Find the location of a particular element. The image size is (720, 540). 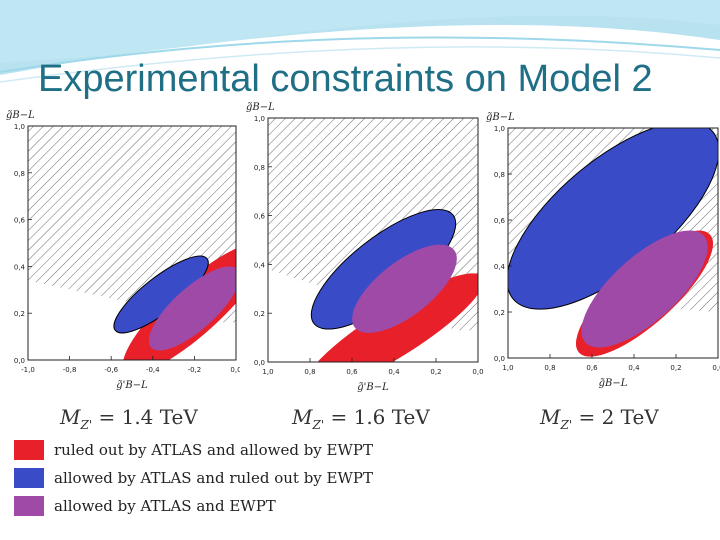

x-tick-label: -0,8 is located at coordinates (70, 370).